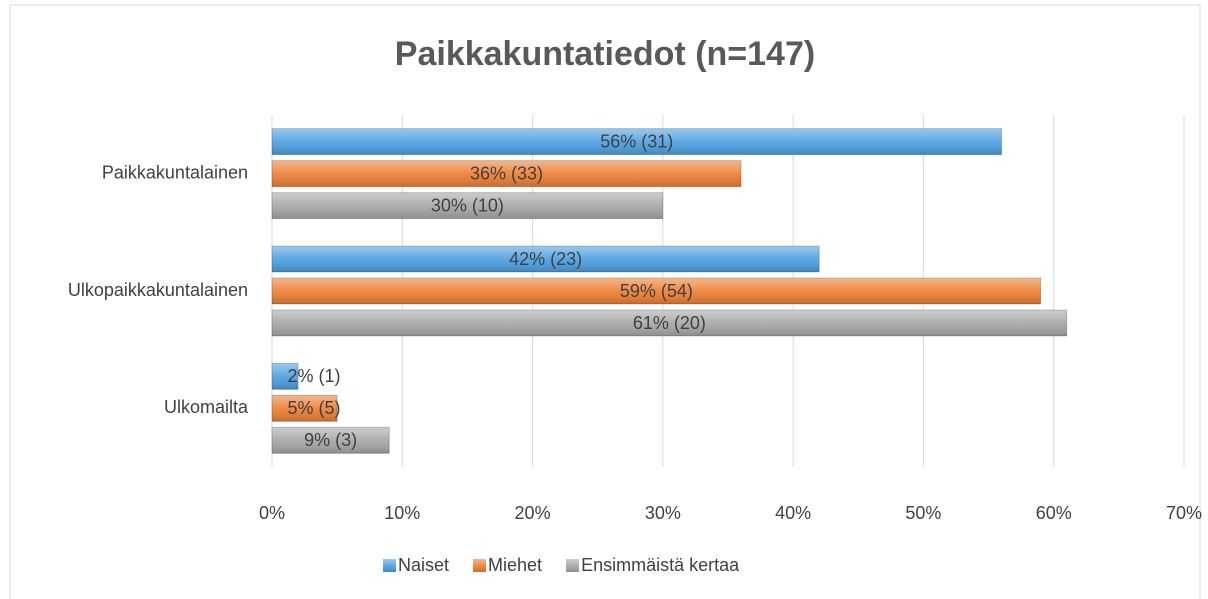  I want to click on x-tick-label: 0%, so click(272, 513).